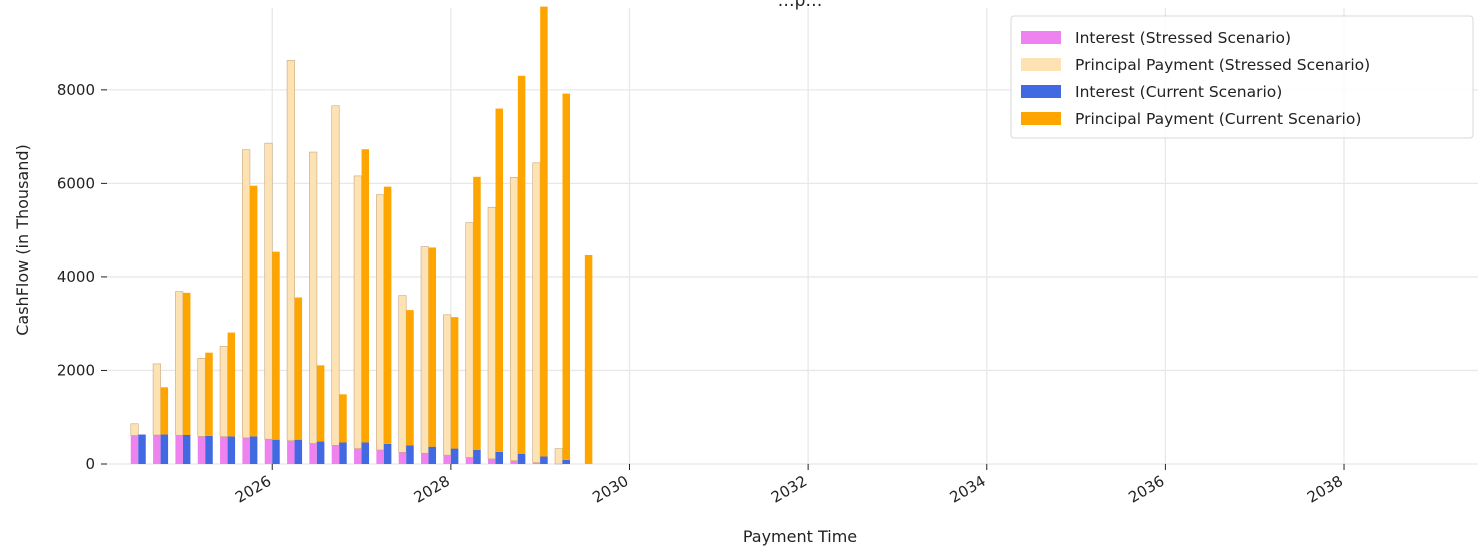 Image resolution: width=1478 pixels, height=548 pixels. I want to click on legend-entry: Interest (Current Scenario), so click(1178, 92).